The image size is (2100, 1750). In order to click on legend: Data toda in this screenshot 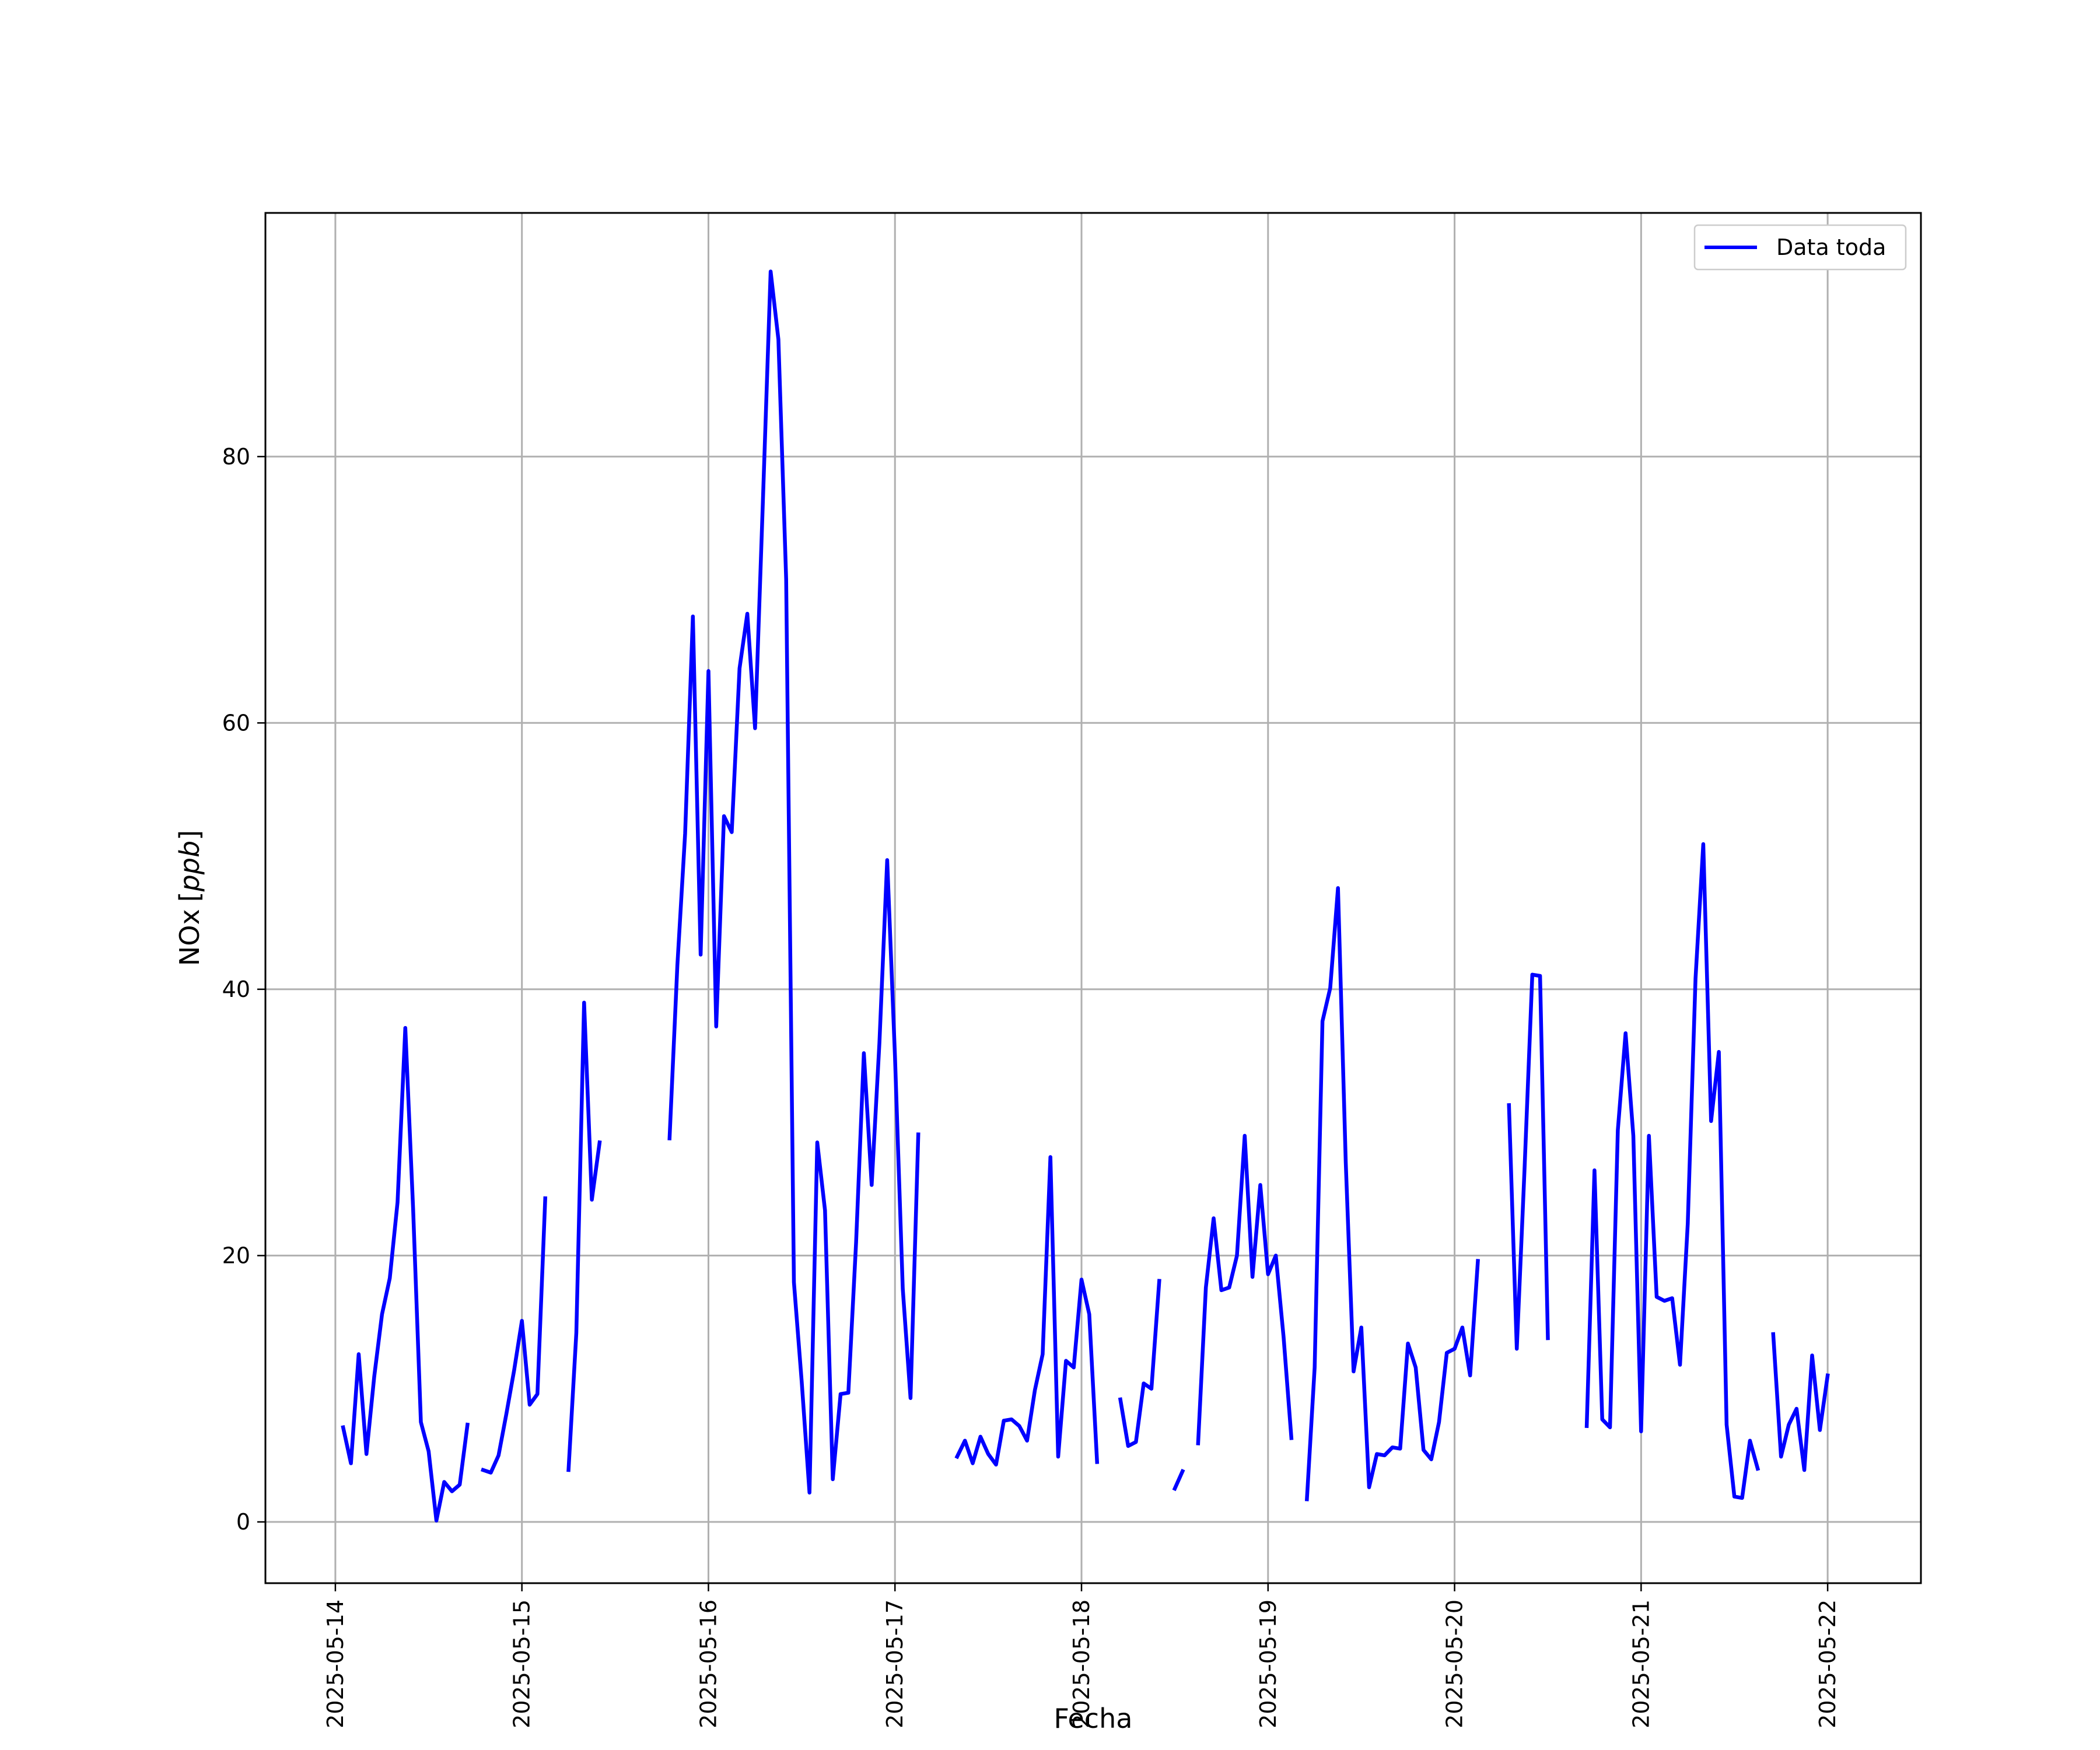, I will do `click(1800, 247)`.